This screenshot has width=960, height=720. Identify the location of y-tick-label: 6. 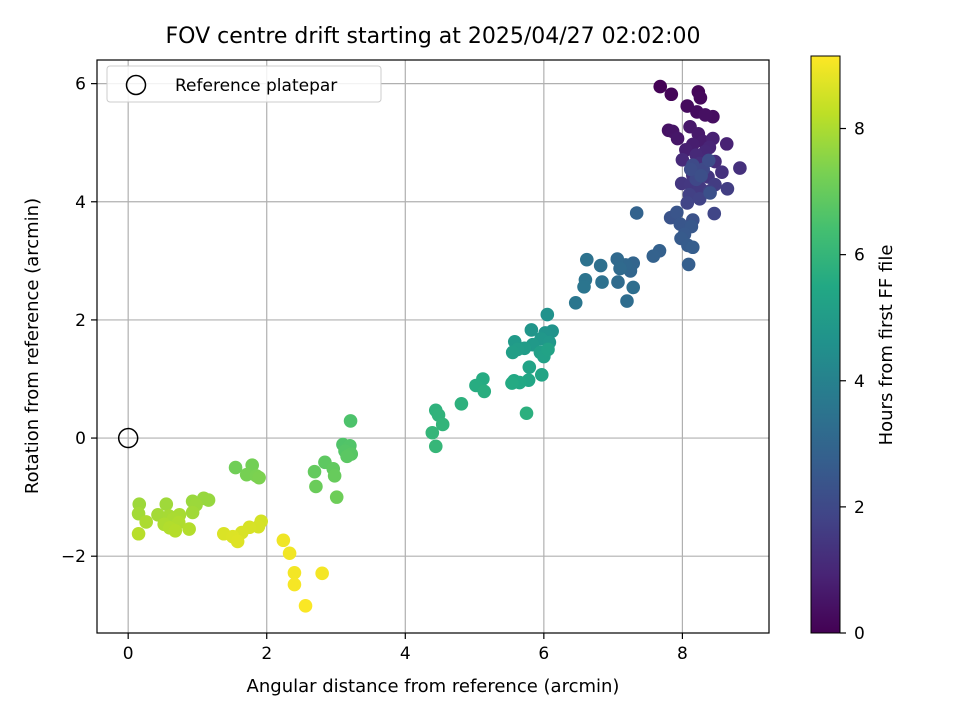
(80, 85).